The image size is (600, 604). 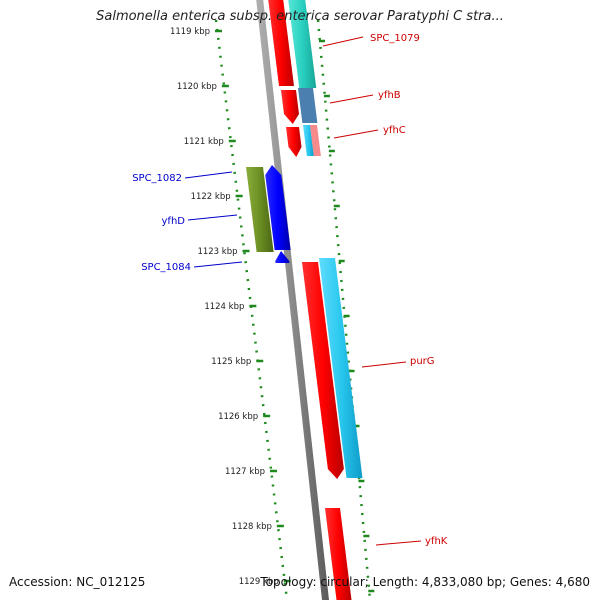 I want to click on gene-purg-annotation, so click(x=341, y=368).